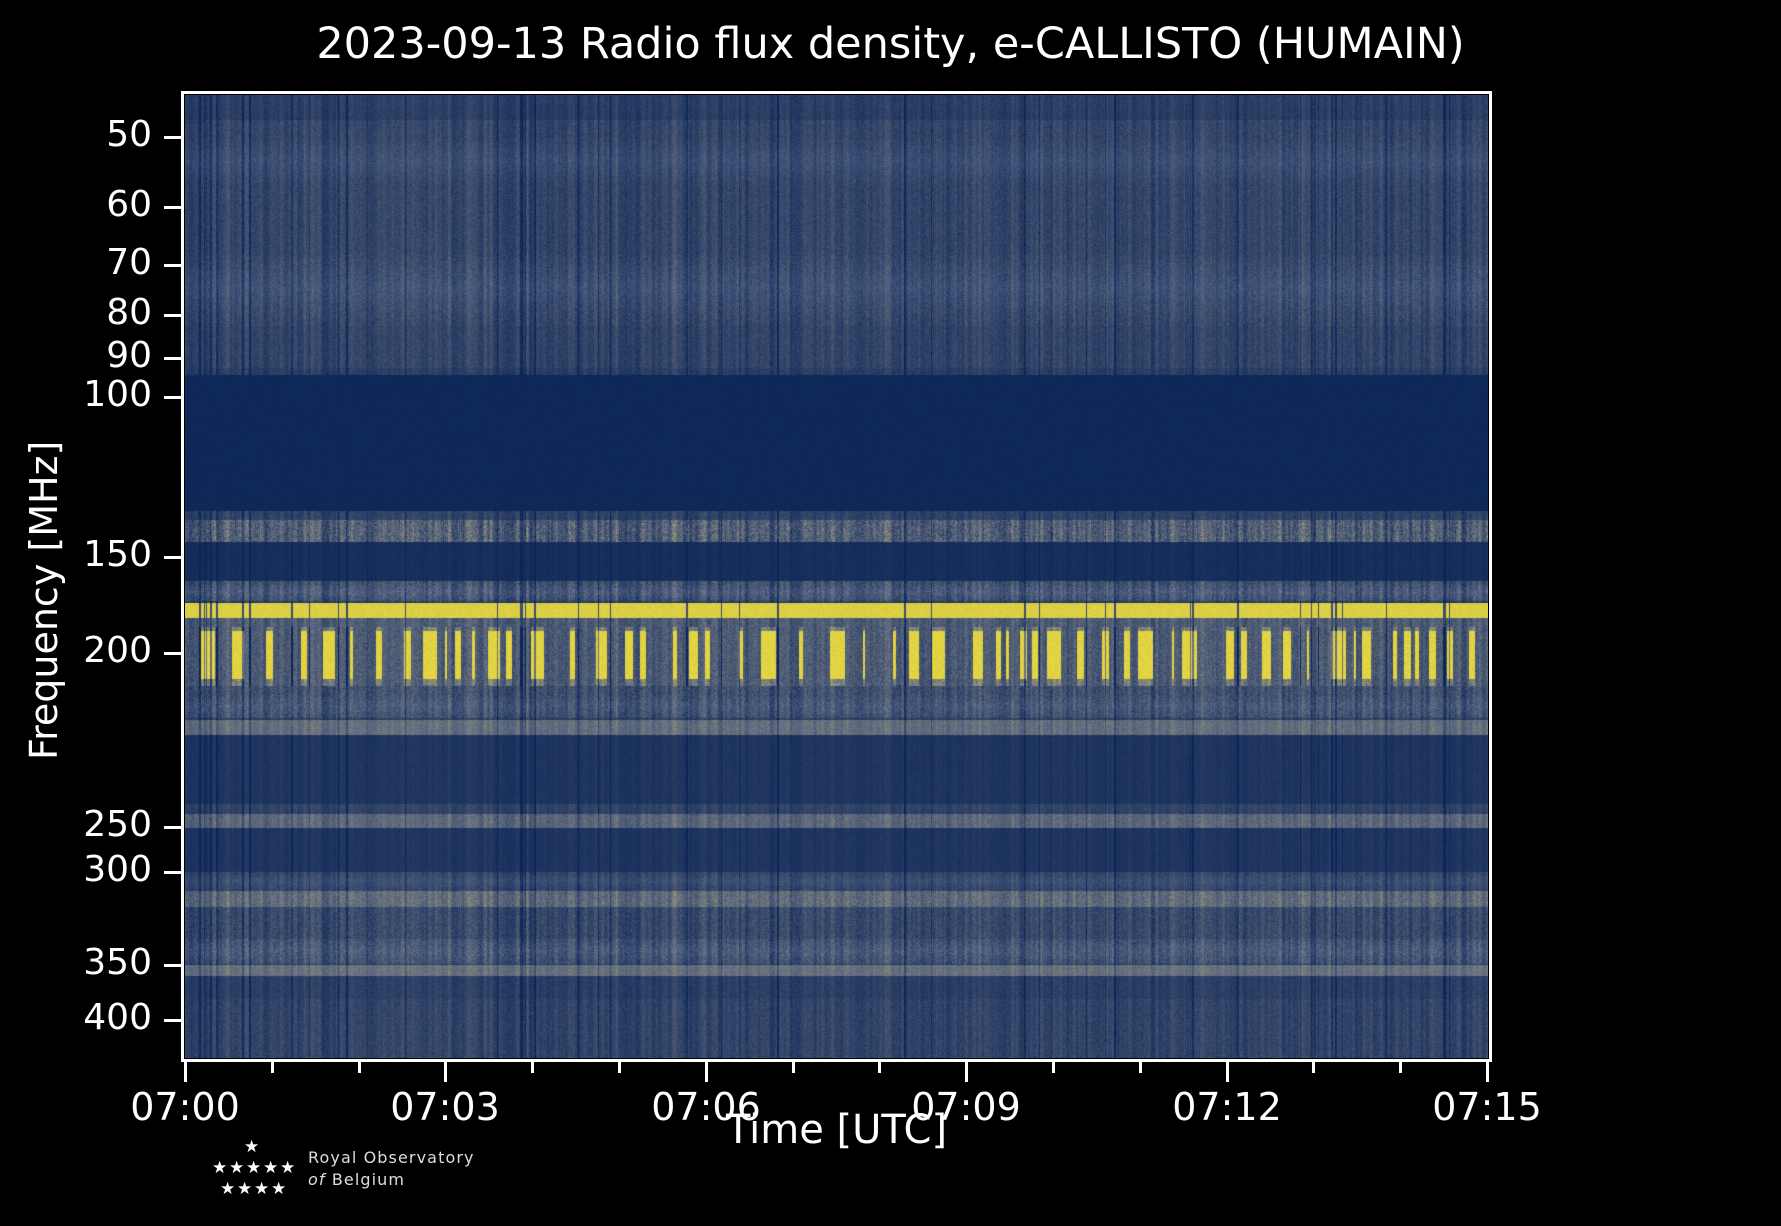  I want to click on y-tick-label: 50, so click(129, 134).